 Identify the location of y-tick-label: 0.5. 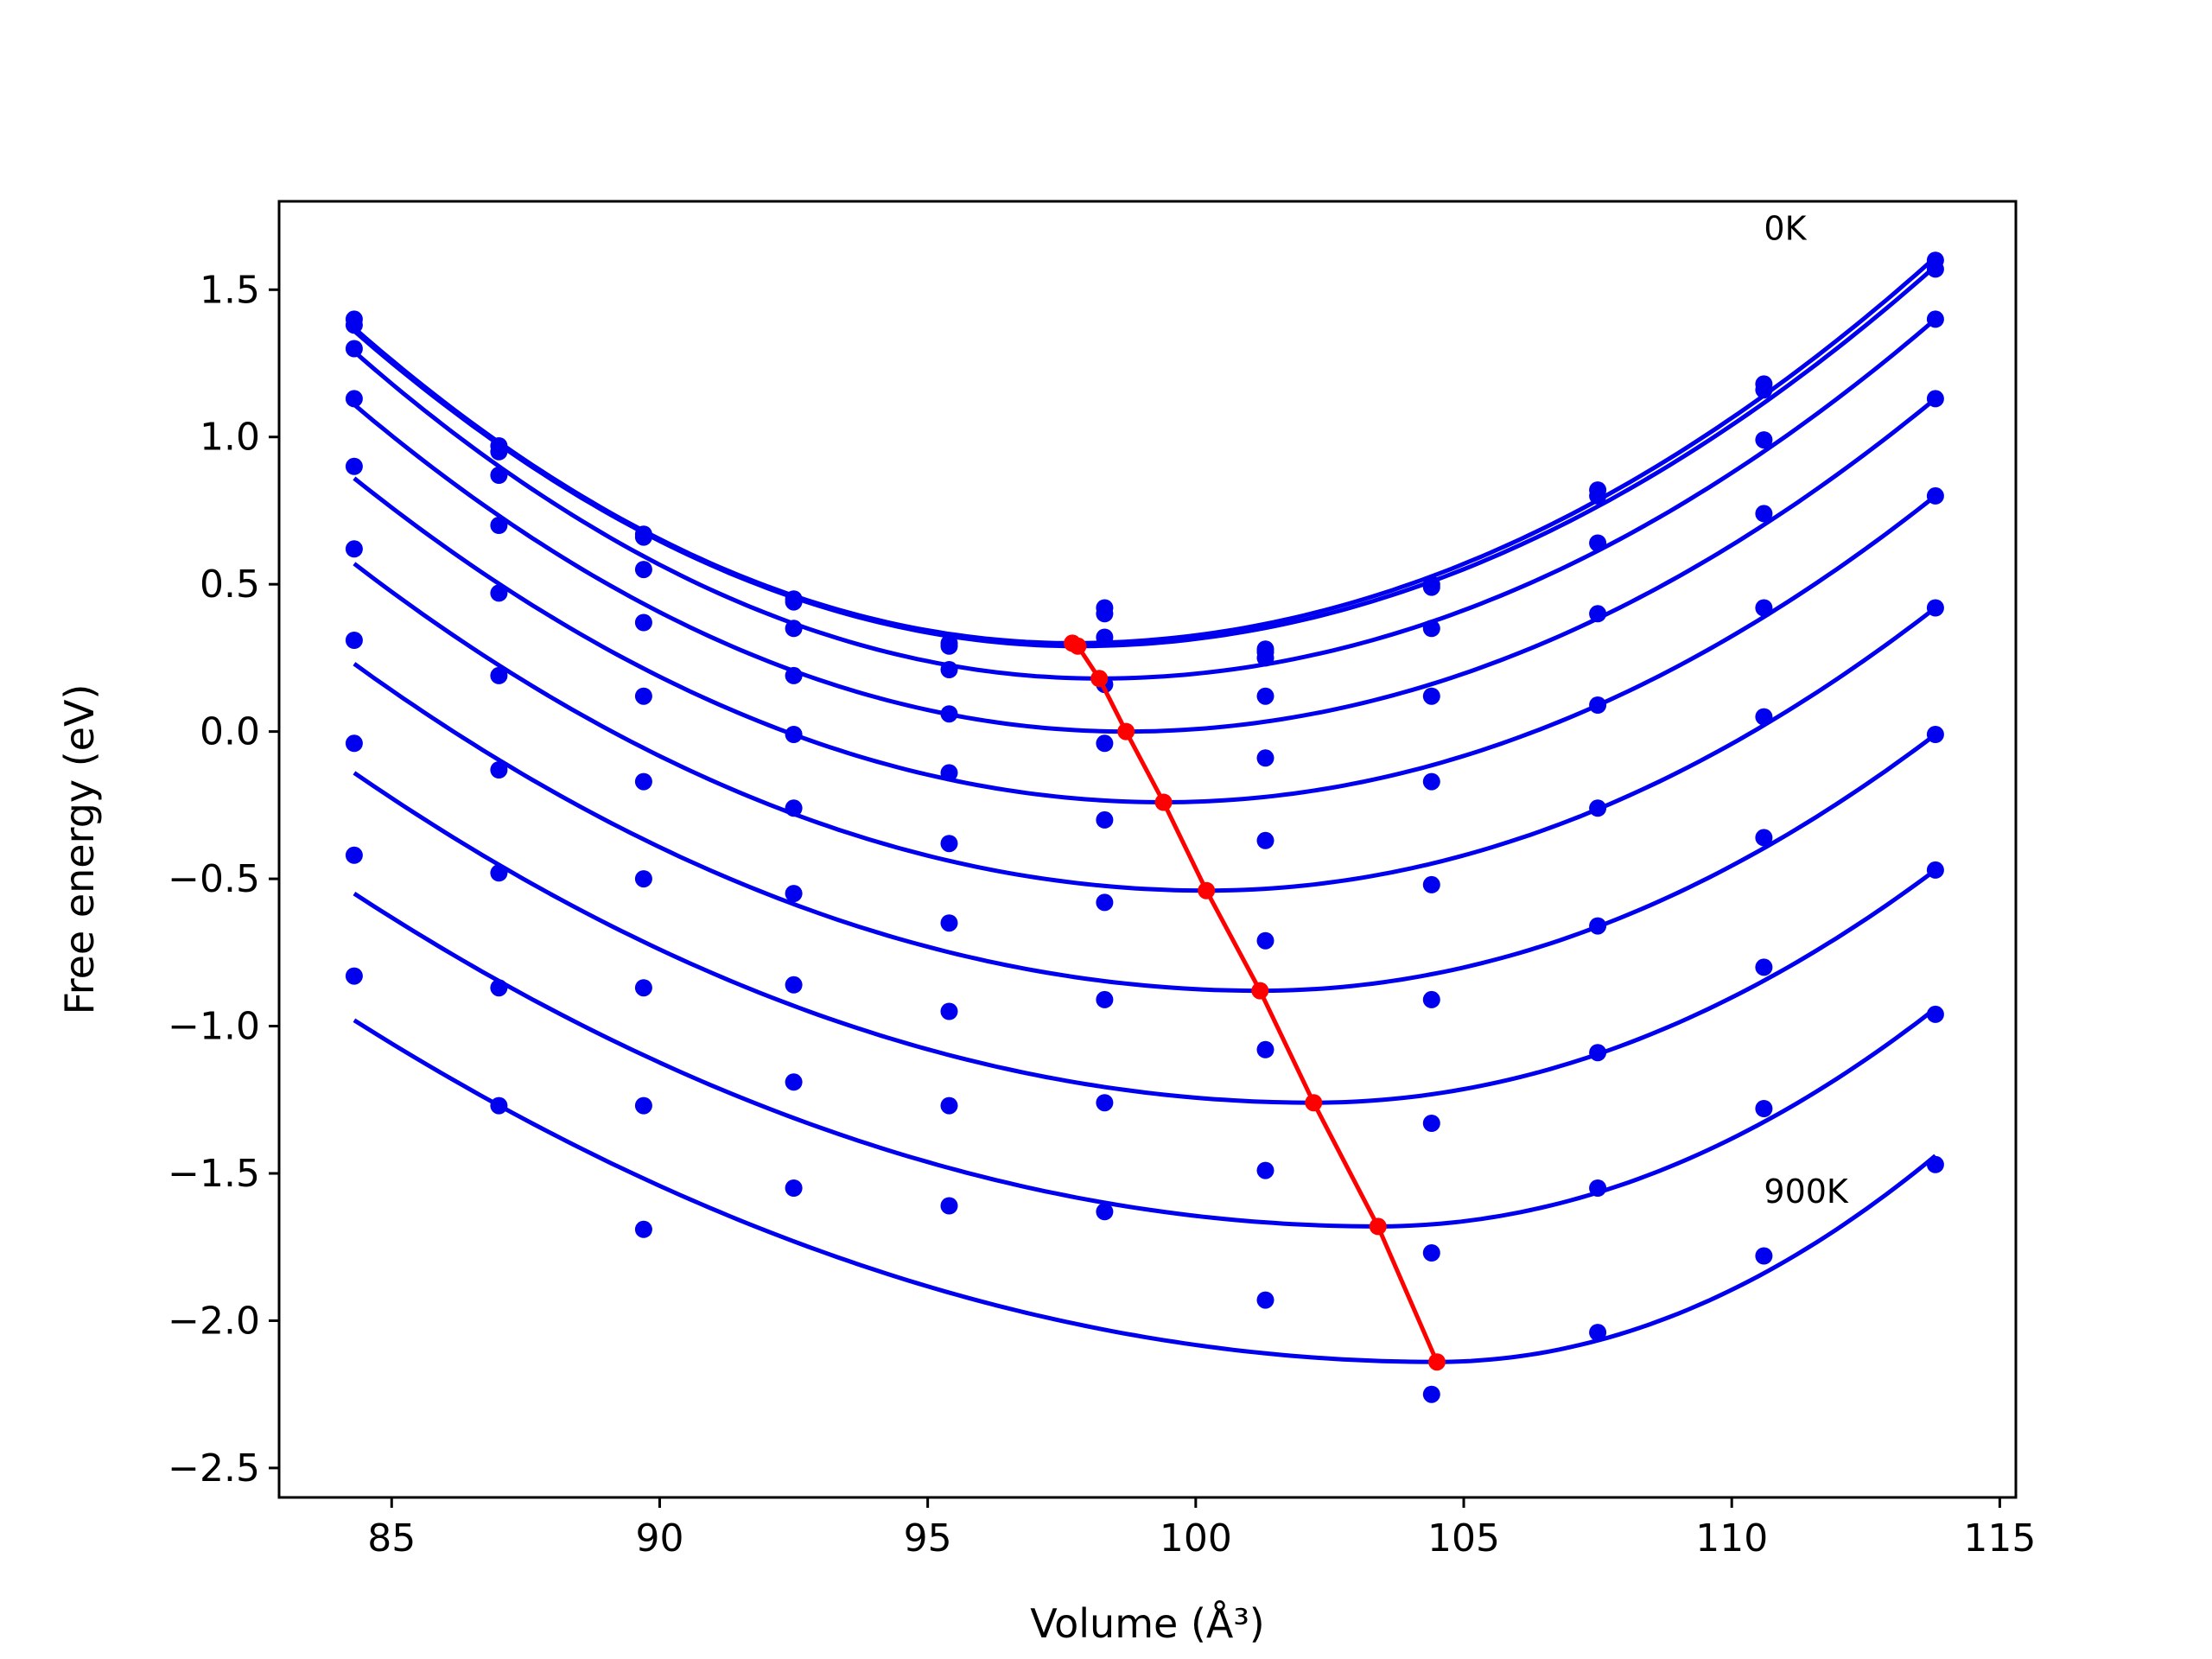
(230, 585).